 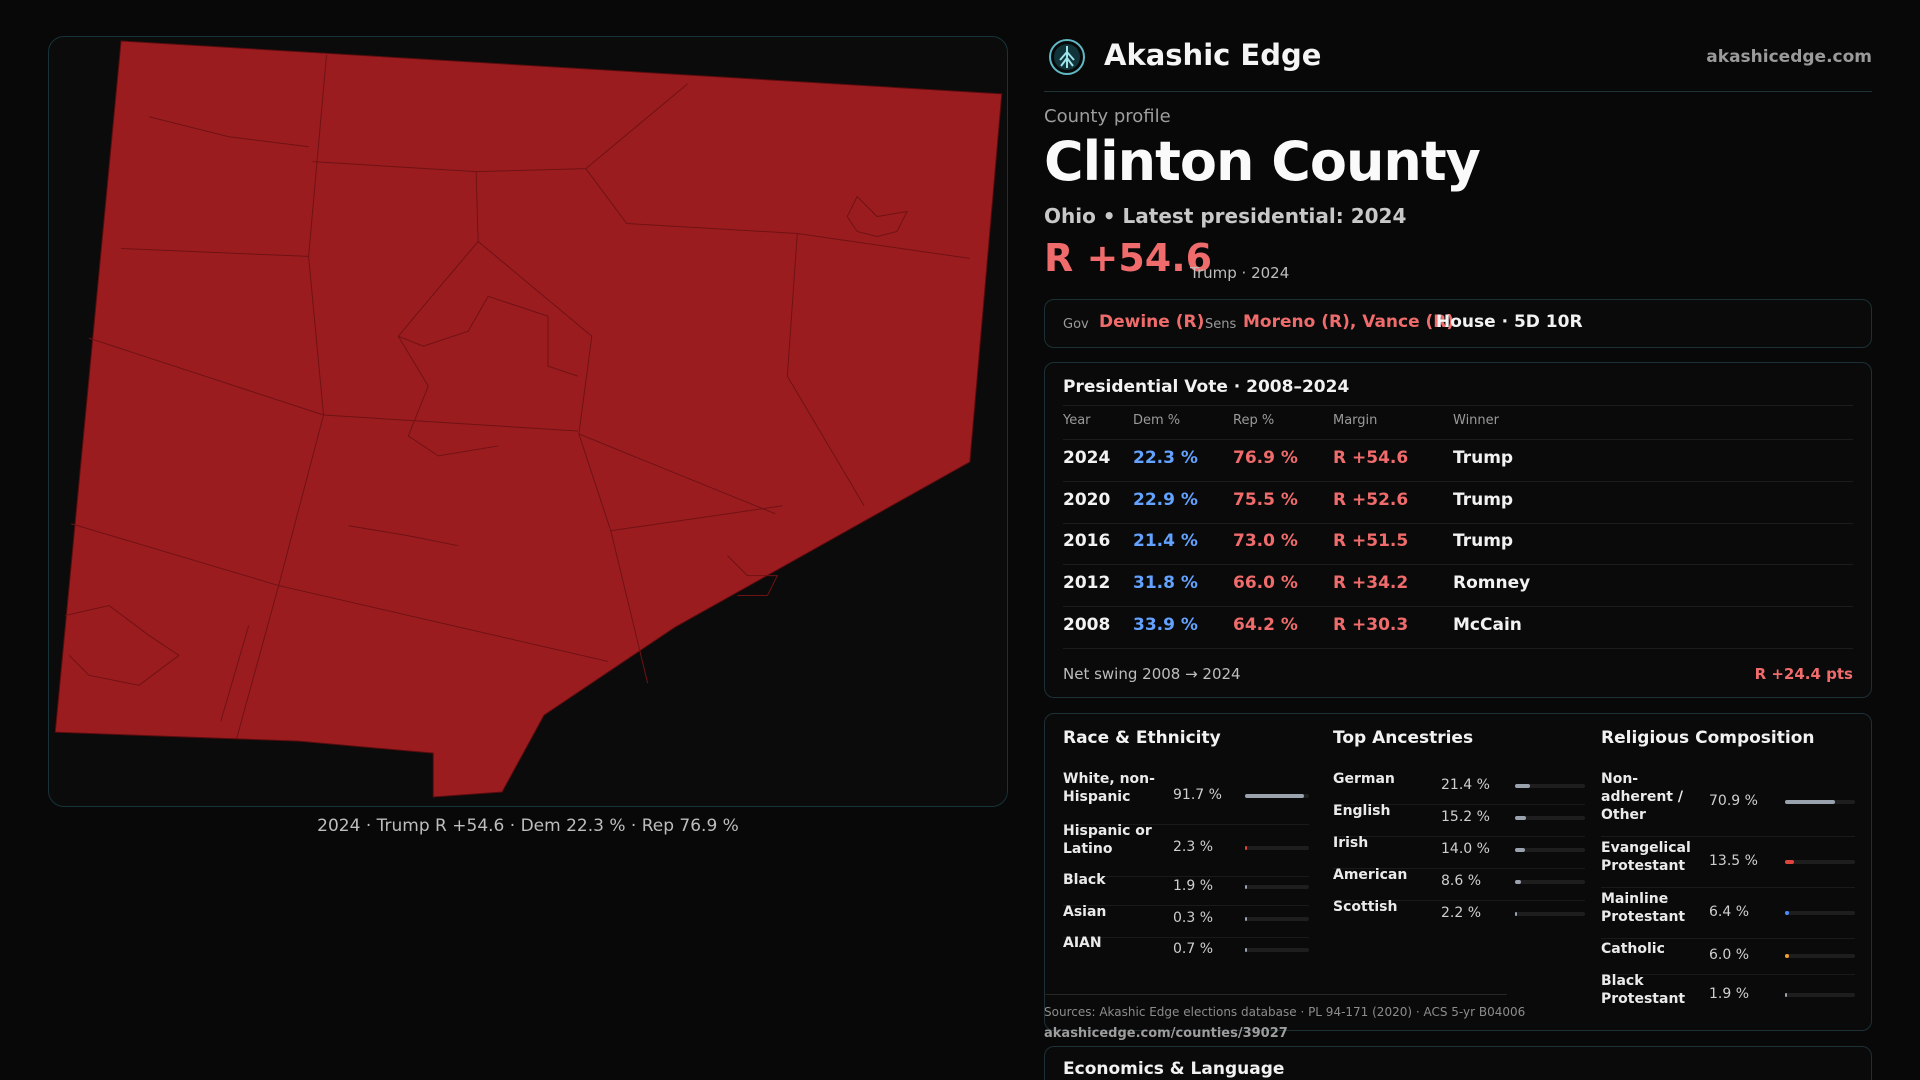 I want to click on race-row-label: Black, so click(x=1084, y=880).